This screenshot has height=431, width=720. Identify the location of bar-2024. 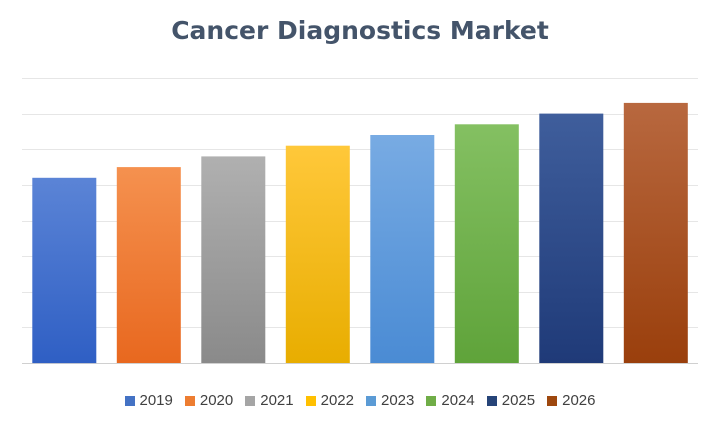
(486, 243).